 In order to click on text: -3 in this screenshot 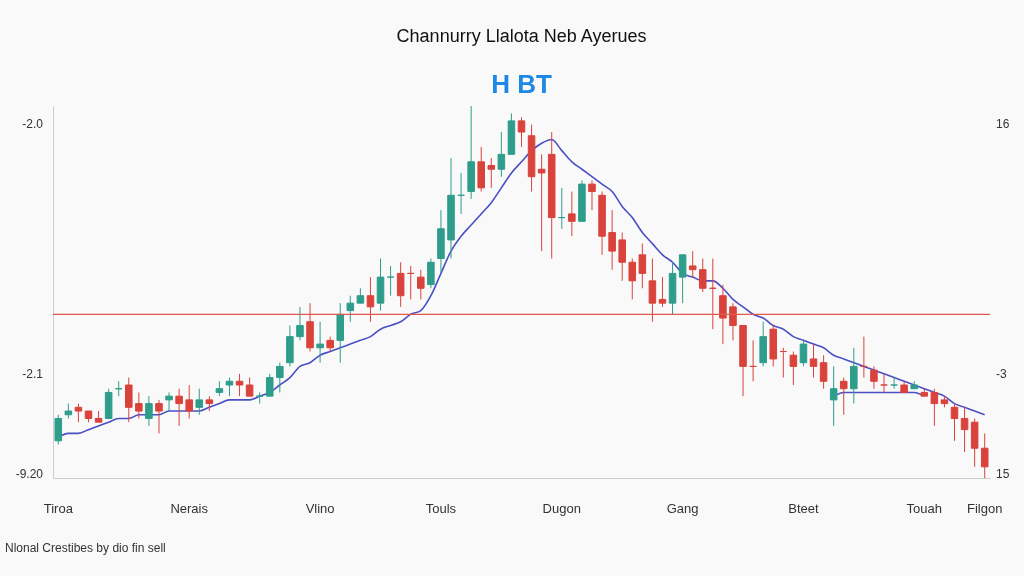, I will do `click(1001, 374)`.